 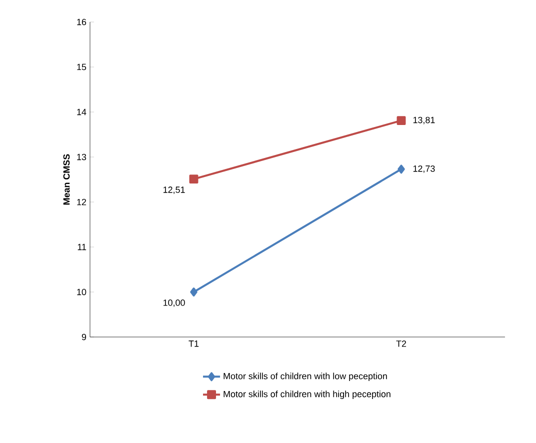 What do you see at coordinates (82, 247) in the screenshot?
I see `y-tick-label: 11` at bounding box center [82, 247].